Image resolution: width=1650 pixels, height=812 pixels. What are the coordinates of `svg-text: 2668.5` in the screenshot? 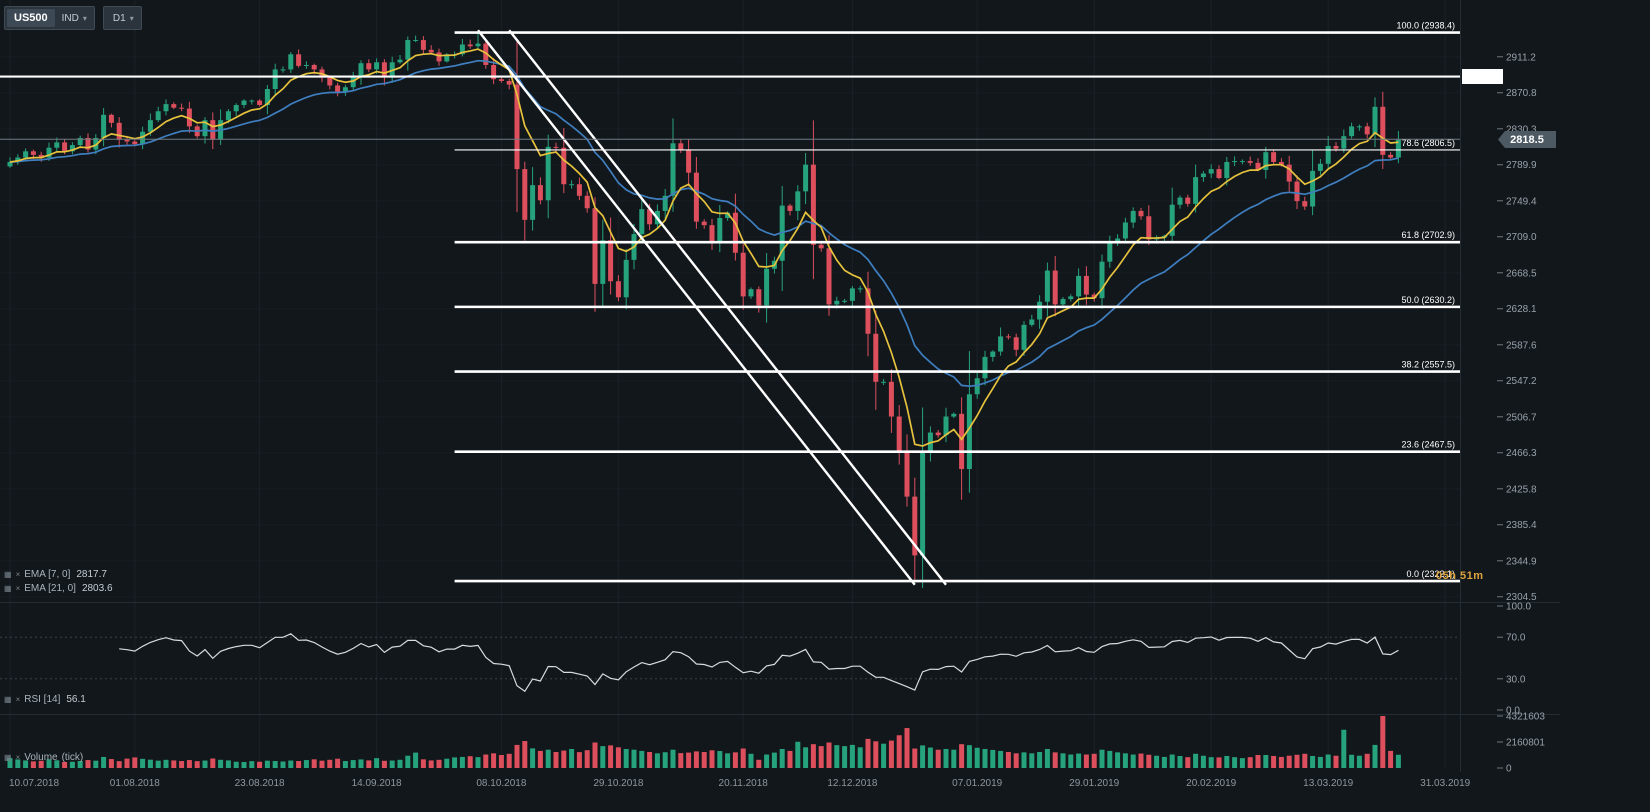 It's located at (1521, 273).